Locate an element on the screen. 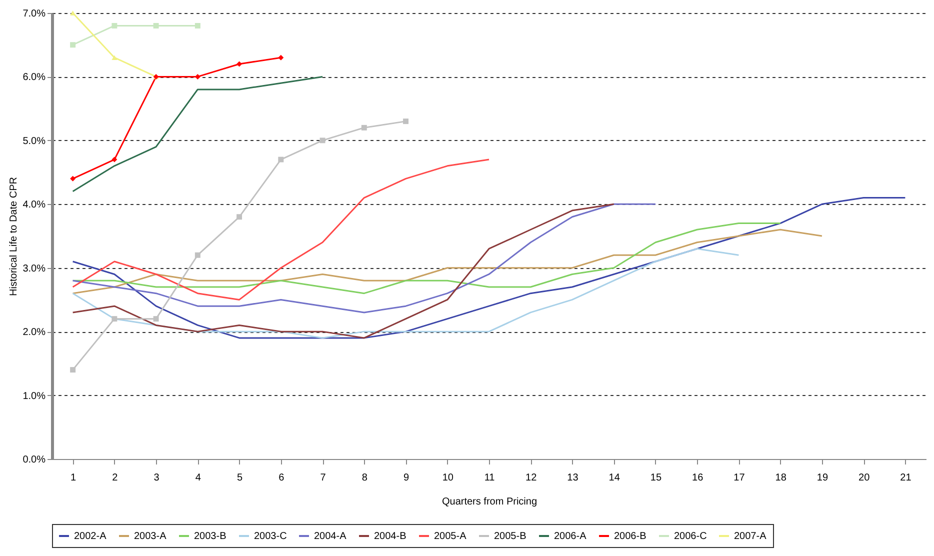 The width and height of the screenshot is (934, 556). x-tick-label: 8 is located at coordinates (365, 478).